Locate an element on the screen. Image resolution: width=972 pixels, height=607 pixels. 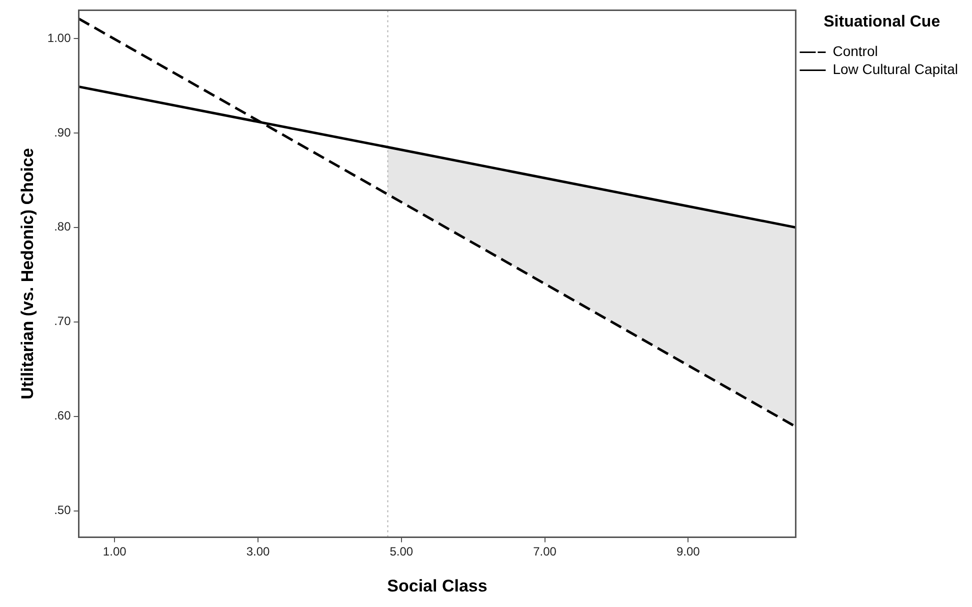
y-tick-label: .80 is located at coordinates (63, 227).